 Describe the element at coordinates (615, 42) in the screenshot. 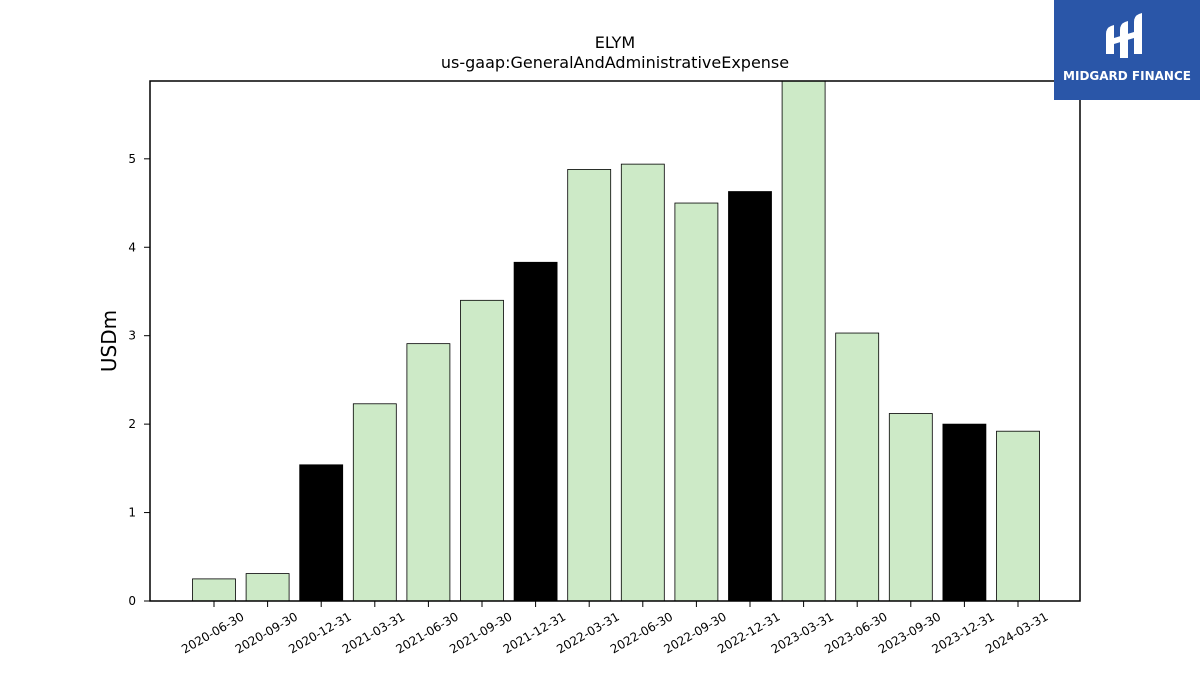

I see `chart-title: ELYM` at that location.